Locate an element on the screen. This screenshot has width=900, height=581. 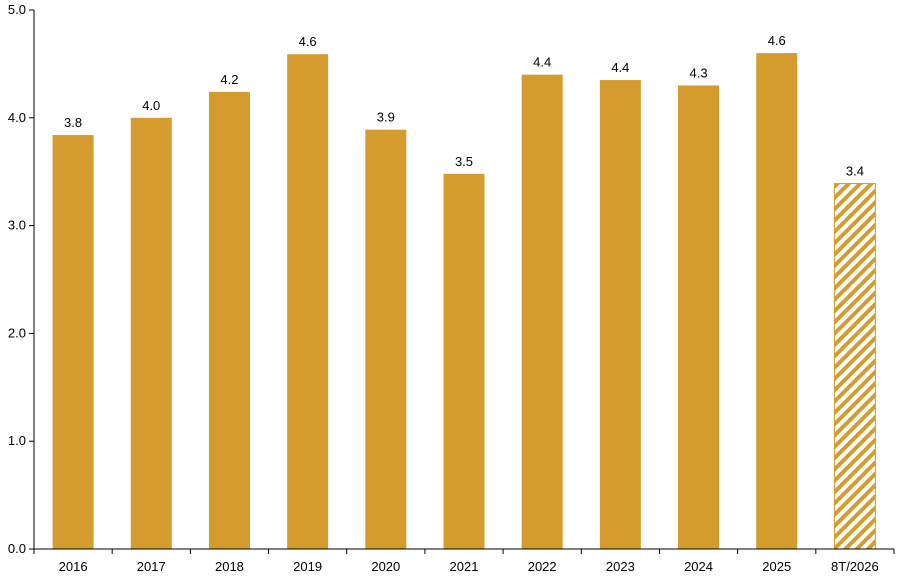
data-label: 3.4 is located at coordinates (855, 171).